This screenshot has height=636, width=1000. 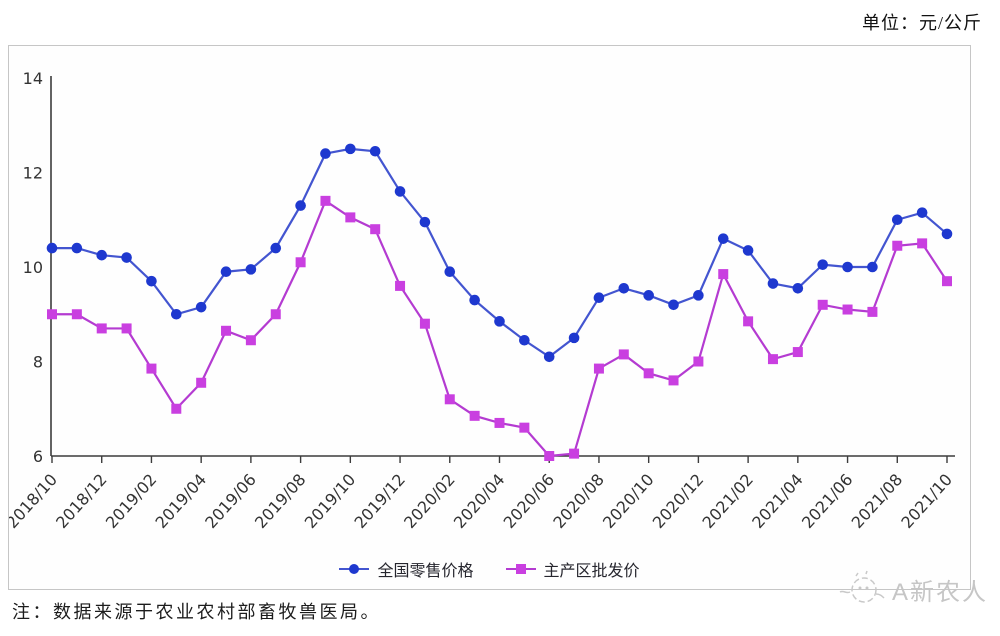 What do you see at coordinates (529, 501) in the screenshot?
I see `svg-text: 2020/06` at bounding box center [529, 501].